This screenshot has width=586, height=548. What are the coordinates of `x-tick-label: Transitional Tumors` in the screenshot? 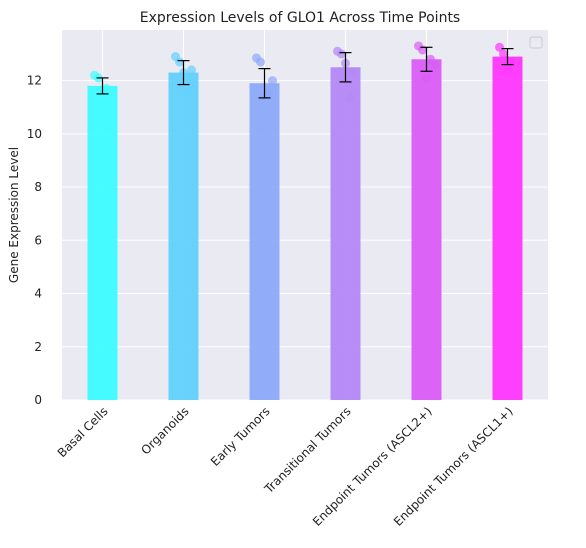 It's located at (307, 450).